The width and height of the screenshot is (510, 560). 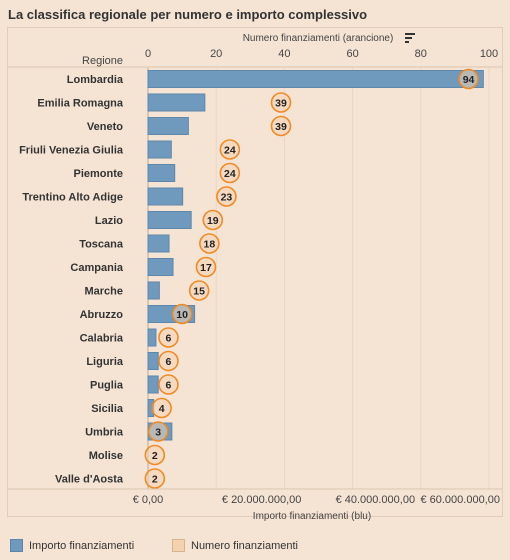 What do you see at coordinates (178, 545) in the screenshot?
I see `legend-swatch-orange` at bounding box center [178, 545].